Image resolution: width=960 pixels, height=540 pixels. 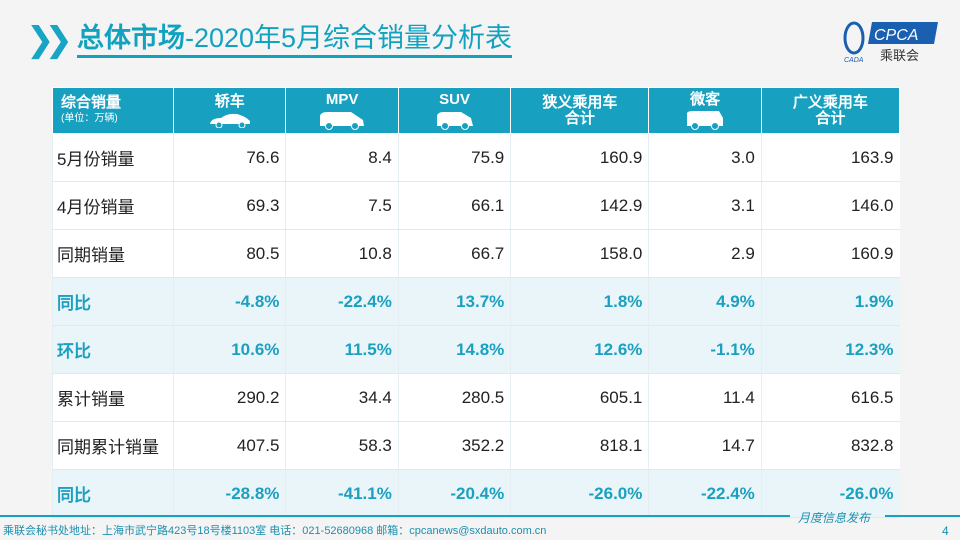 What do you see at coordinates (113, 397) in the screenshot?
I see `row-label: 累计销量` at bounding box center [113, 397].